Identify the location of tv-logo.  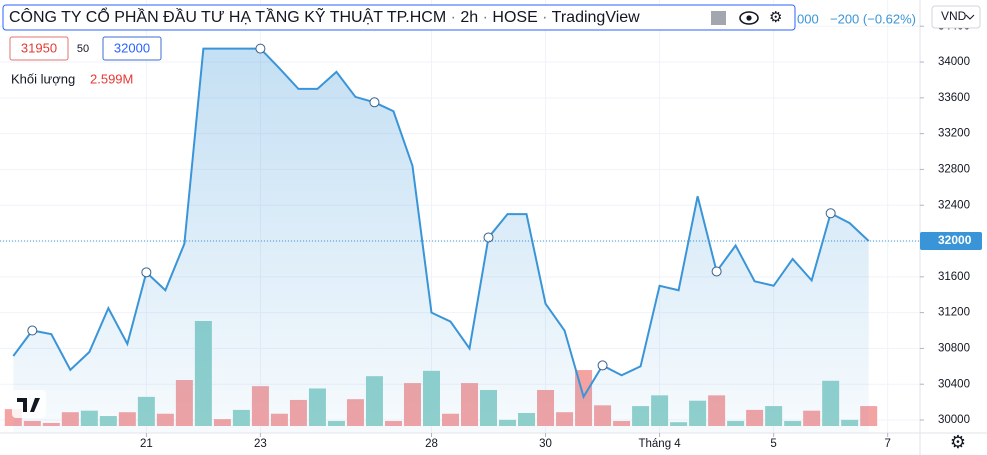
(29, 404).